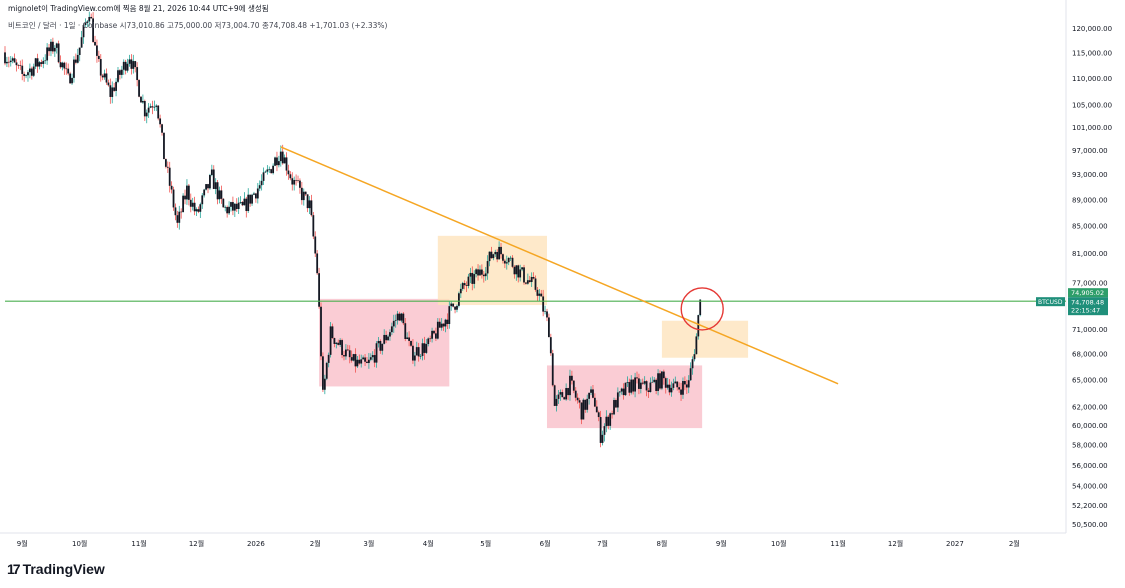  I want to click on y-tick-label: 89,000.00, so click(1090, 200).